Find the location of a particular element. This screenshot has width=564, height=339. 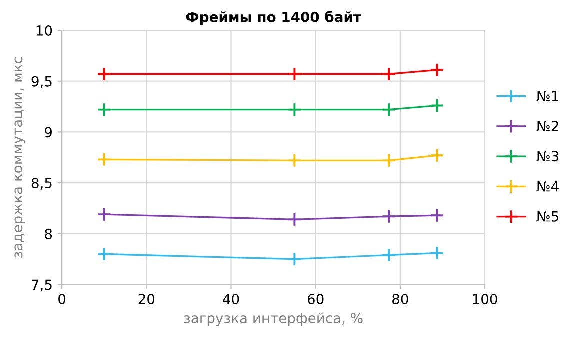

legend-label: №5 is located at coordinates (547, 217).